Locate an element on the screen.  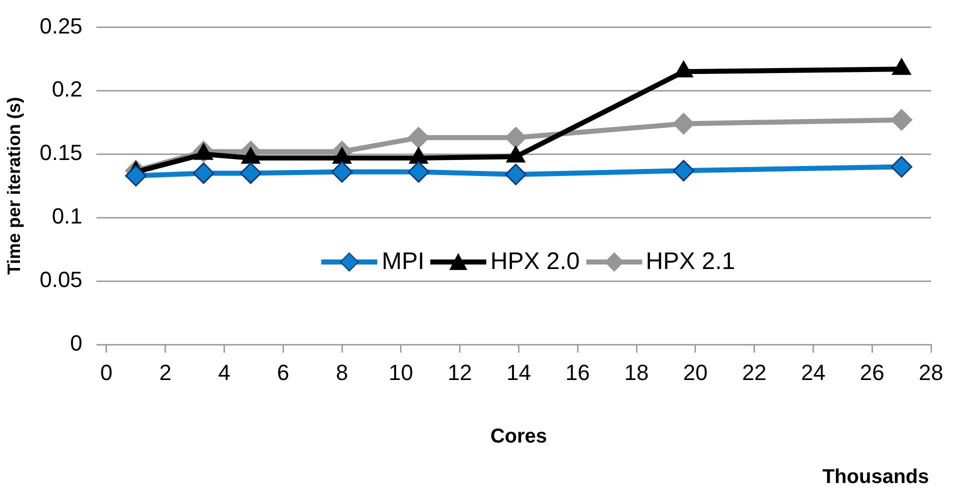
x-tick-label: 16 is located at coordinates (577, 372).